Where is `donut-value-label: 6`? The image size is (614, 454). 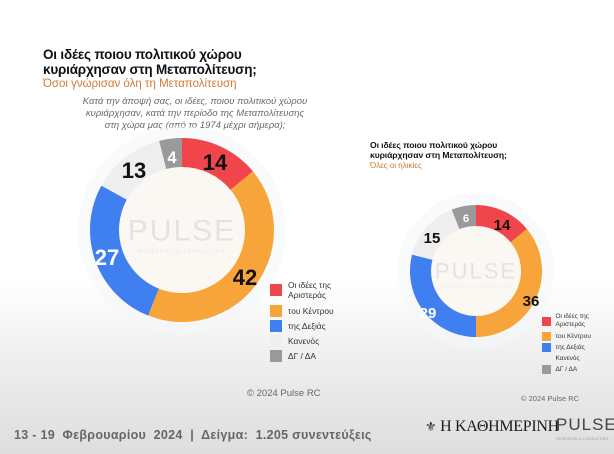
donut-value-label: 6 is located at coordinates (466, 219).